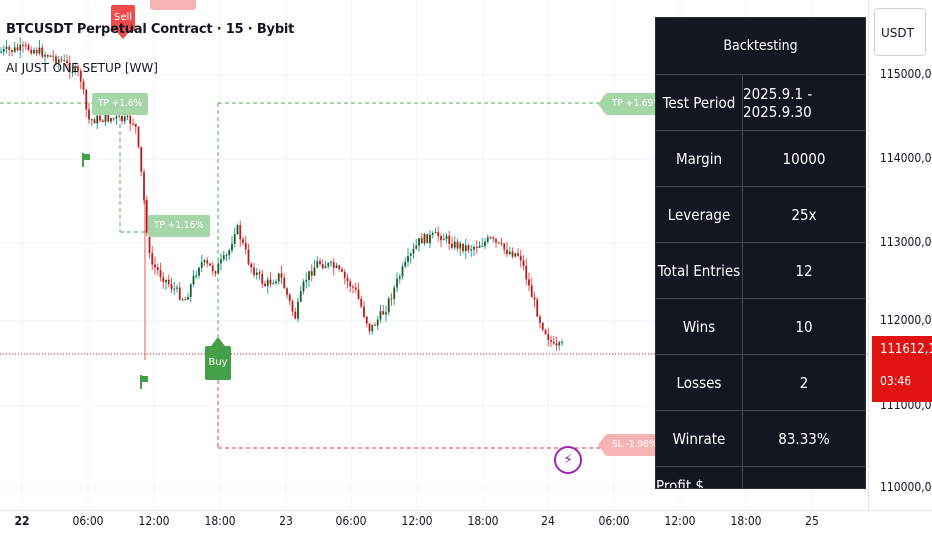  Describe the element at coordinates (680, 521) in the screenshot. I see `time-tick: 12:00` at that location.